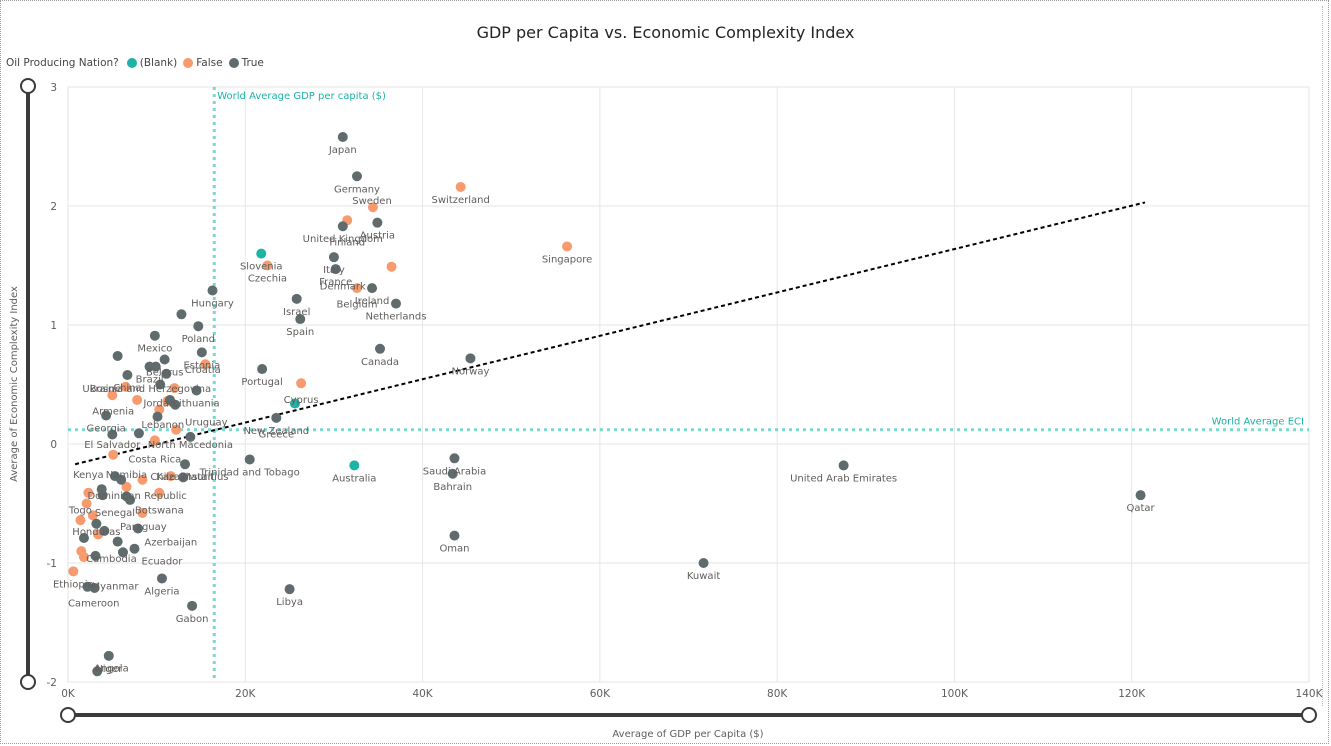 The image size is (1331, 746). What do you see at coordinates (68, 715) in the screenshot?
I see `x-slider-left-handle` at bounding box center [68, 715].